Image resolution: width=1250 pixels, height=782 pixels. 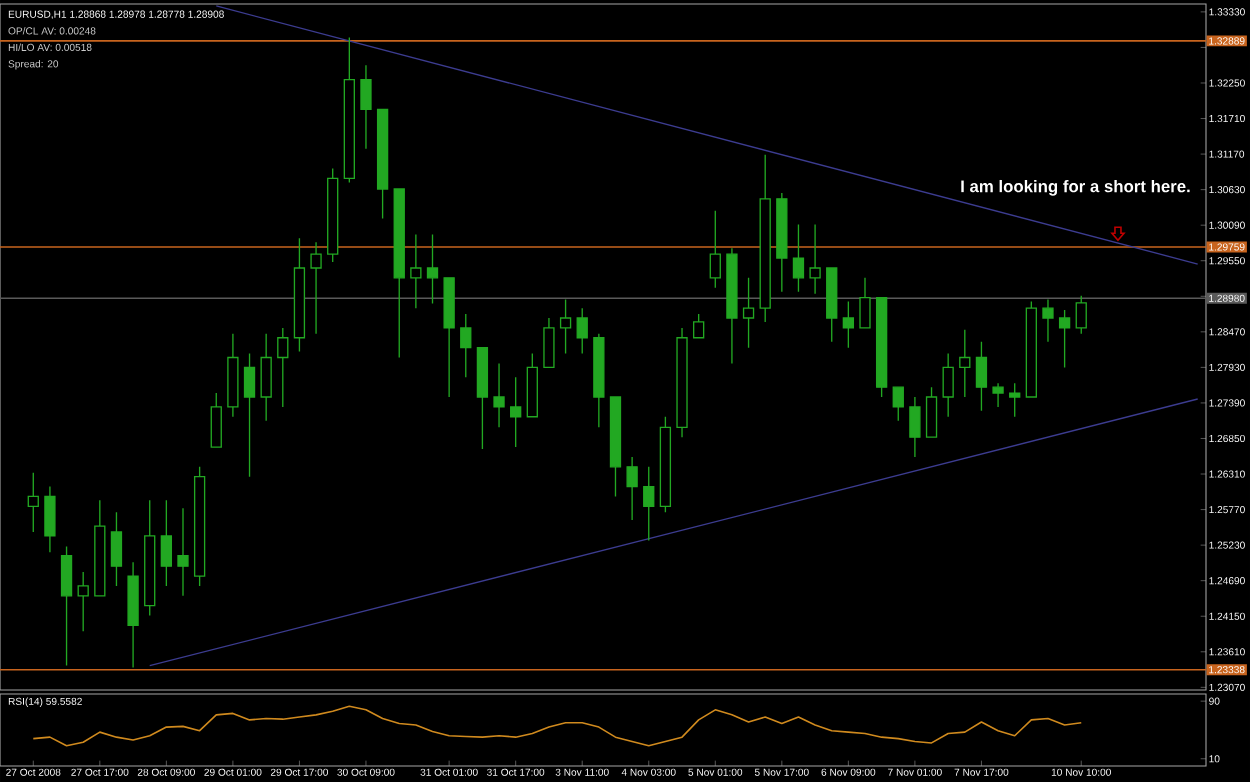 What do you see at coordinates (557, 726) in the screenshot?
I see `line-series` at bounding box center [557, 726].